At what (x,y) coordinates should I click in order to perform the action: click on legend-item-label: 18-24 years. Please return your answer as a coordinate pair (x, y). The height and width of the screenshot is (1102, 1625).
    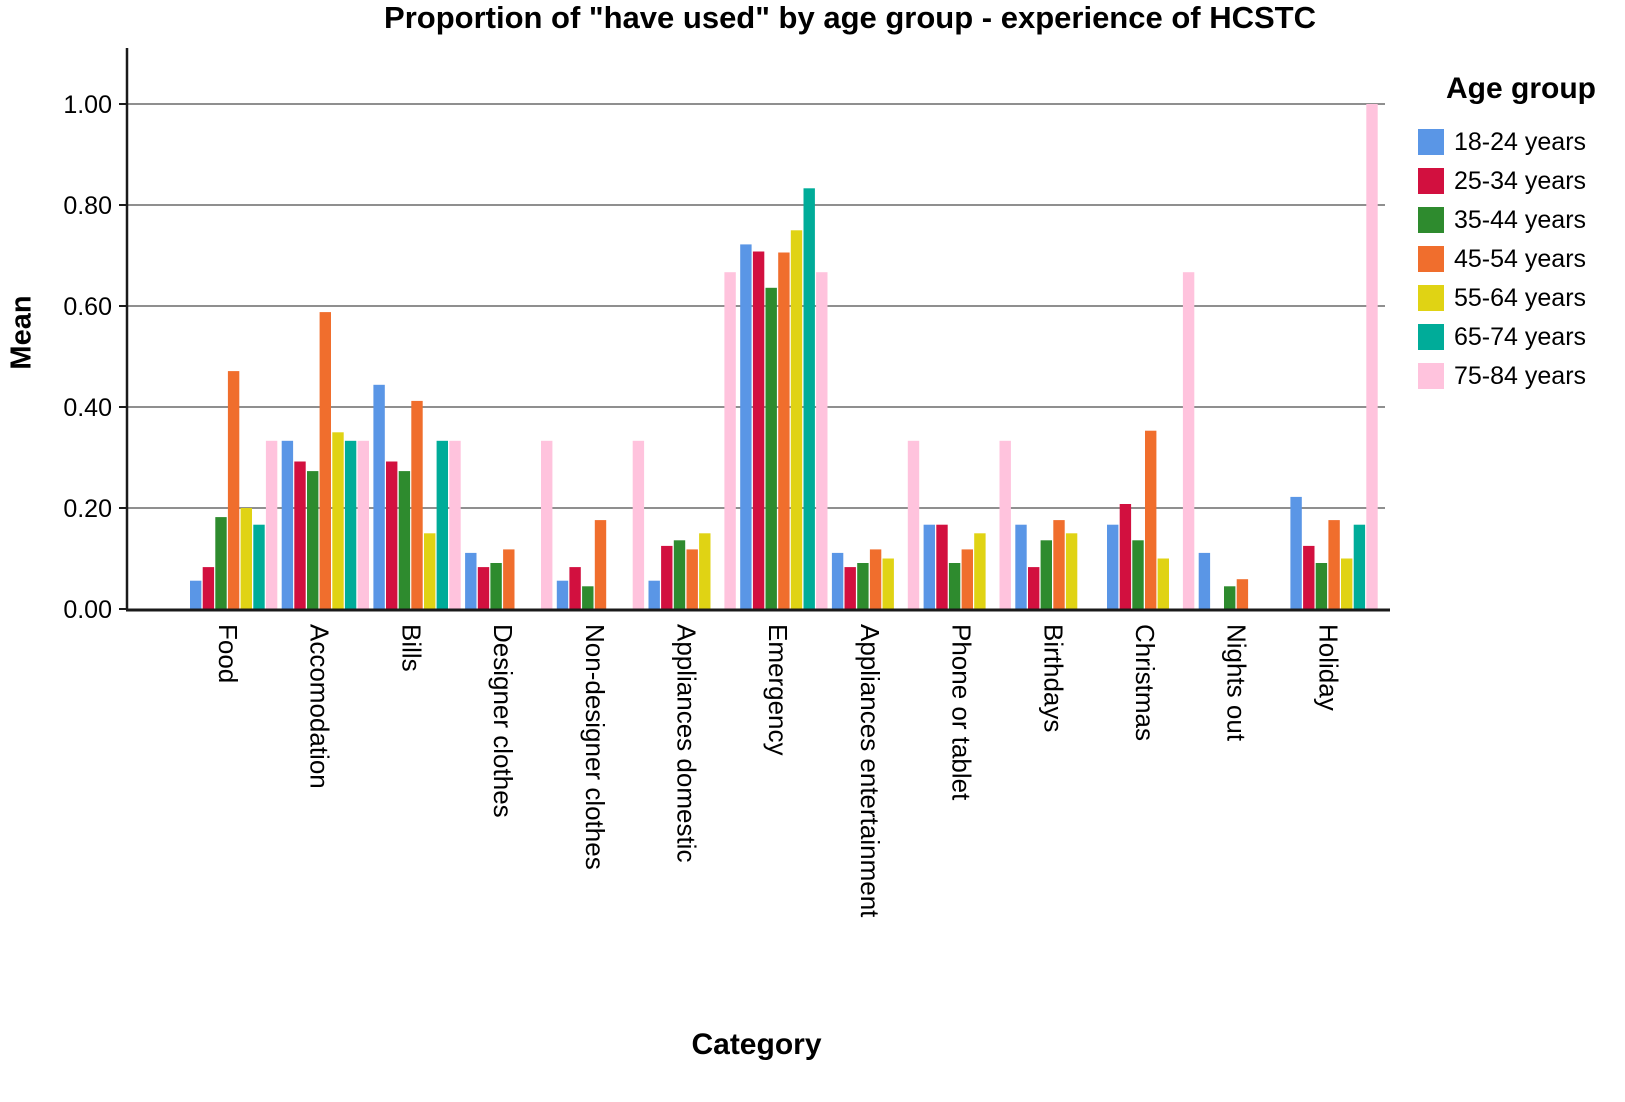
    Looking at the image, I should click on (1520, 141).